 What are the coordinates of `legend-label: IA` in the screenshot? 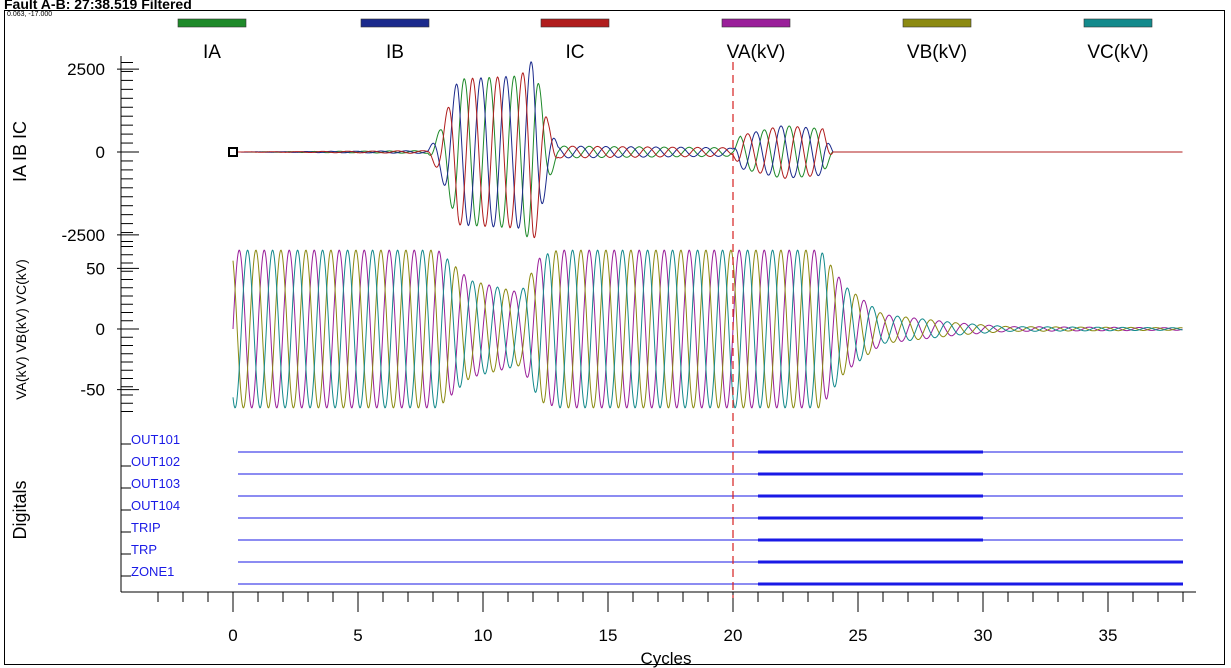 It's located at (212, 52).